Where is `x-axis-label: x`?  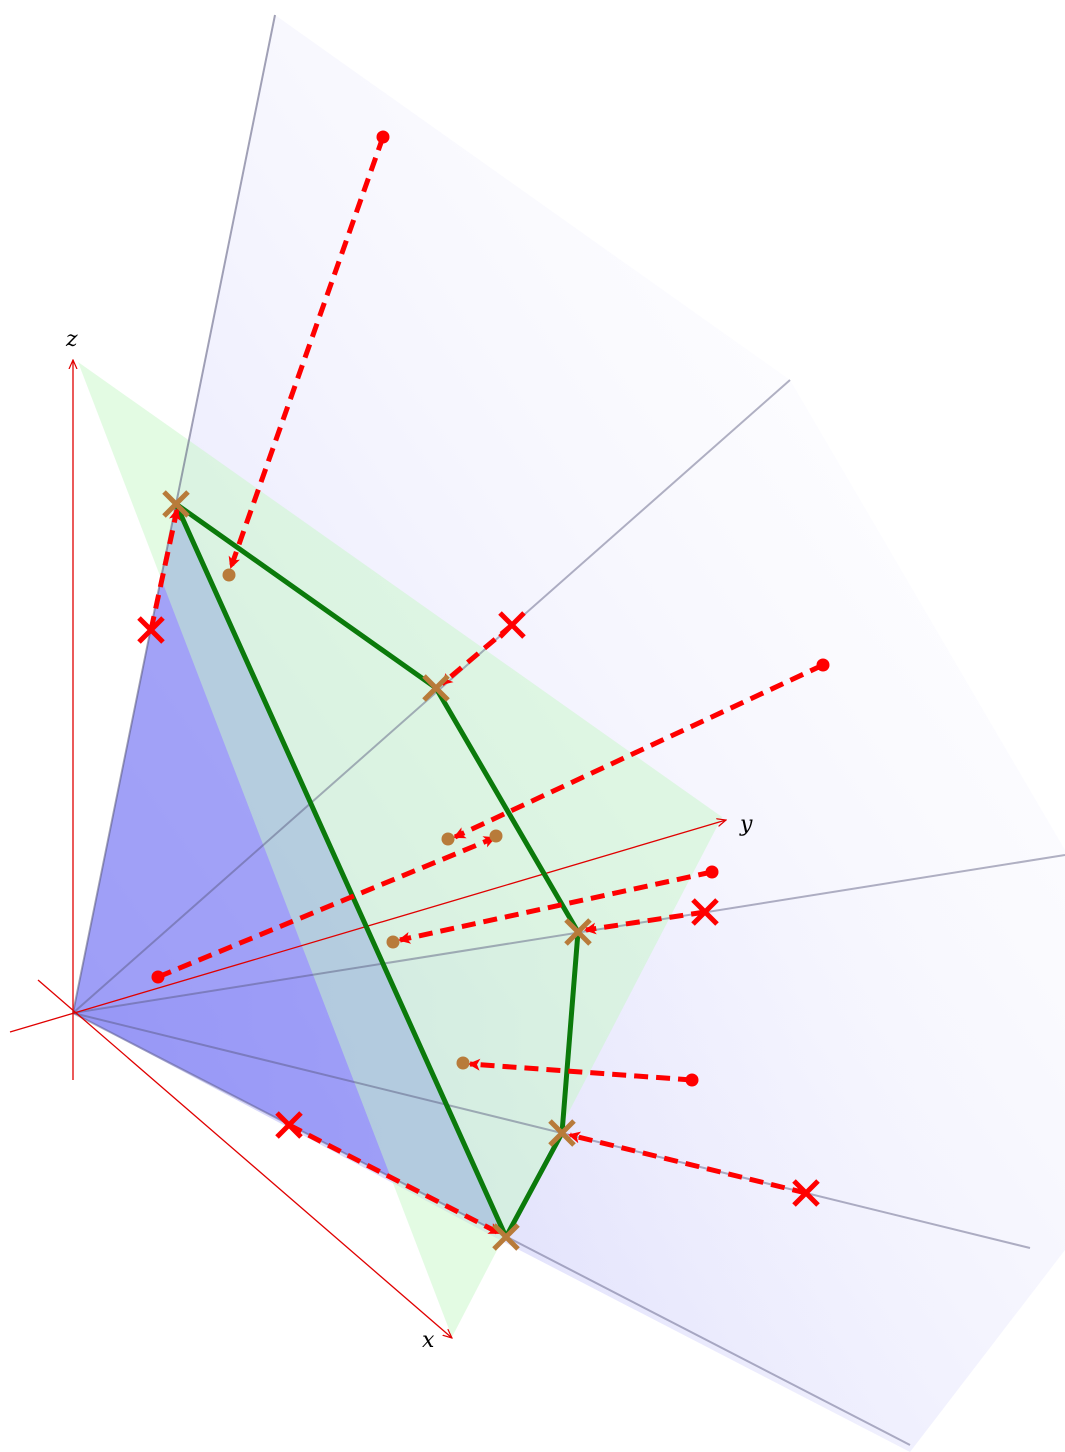 x-axis-label: x is located at coordinates (428, 1340).